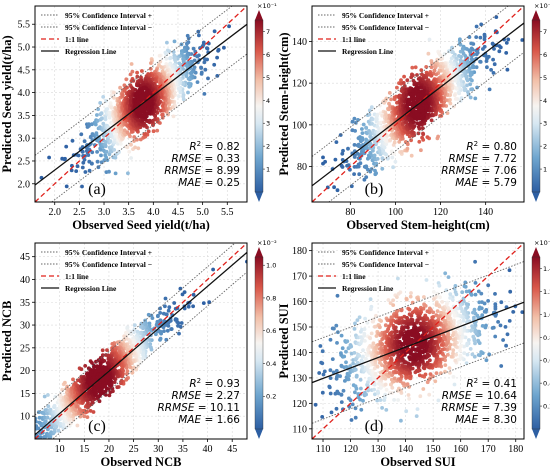 Image resolution: width=550 pixels, height=474 pixels. I want to click on stat-rrmse: RRMSE = 10.11, so click(199, 408).